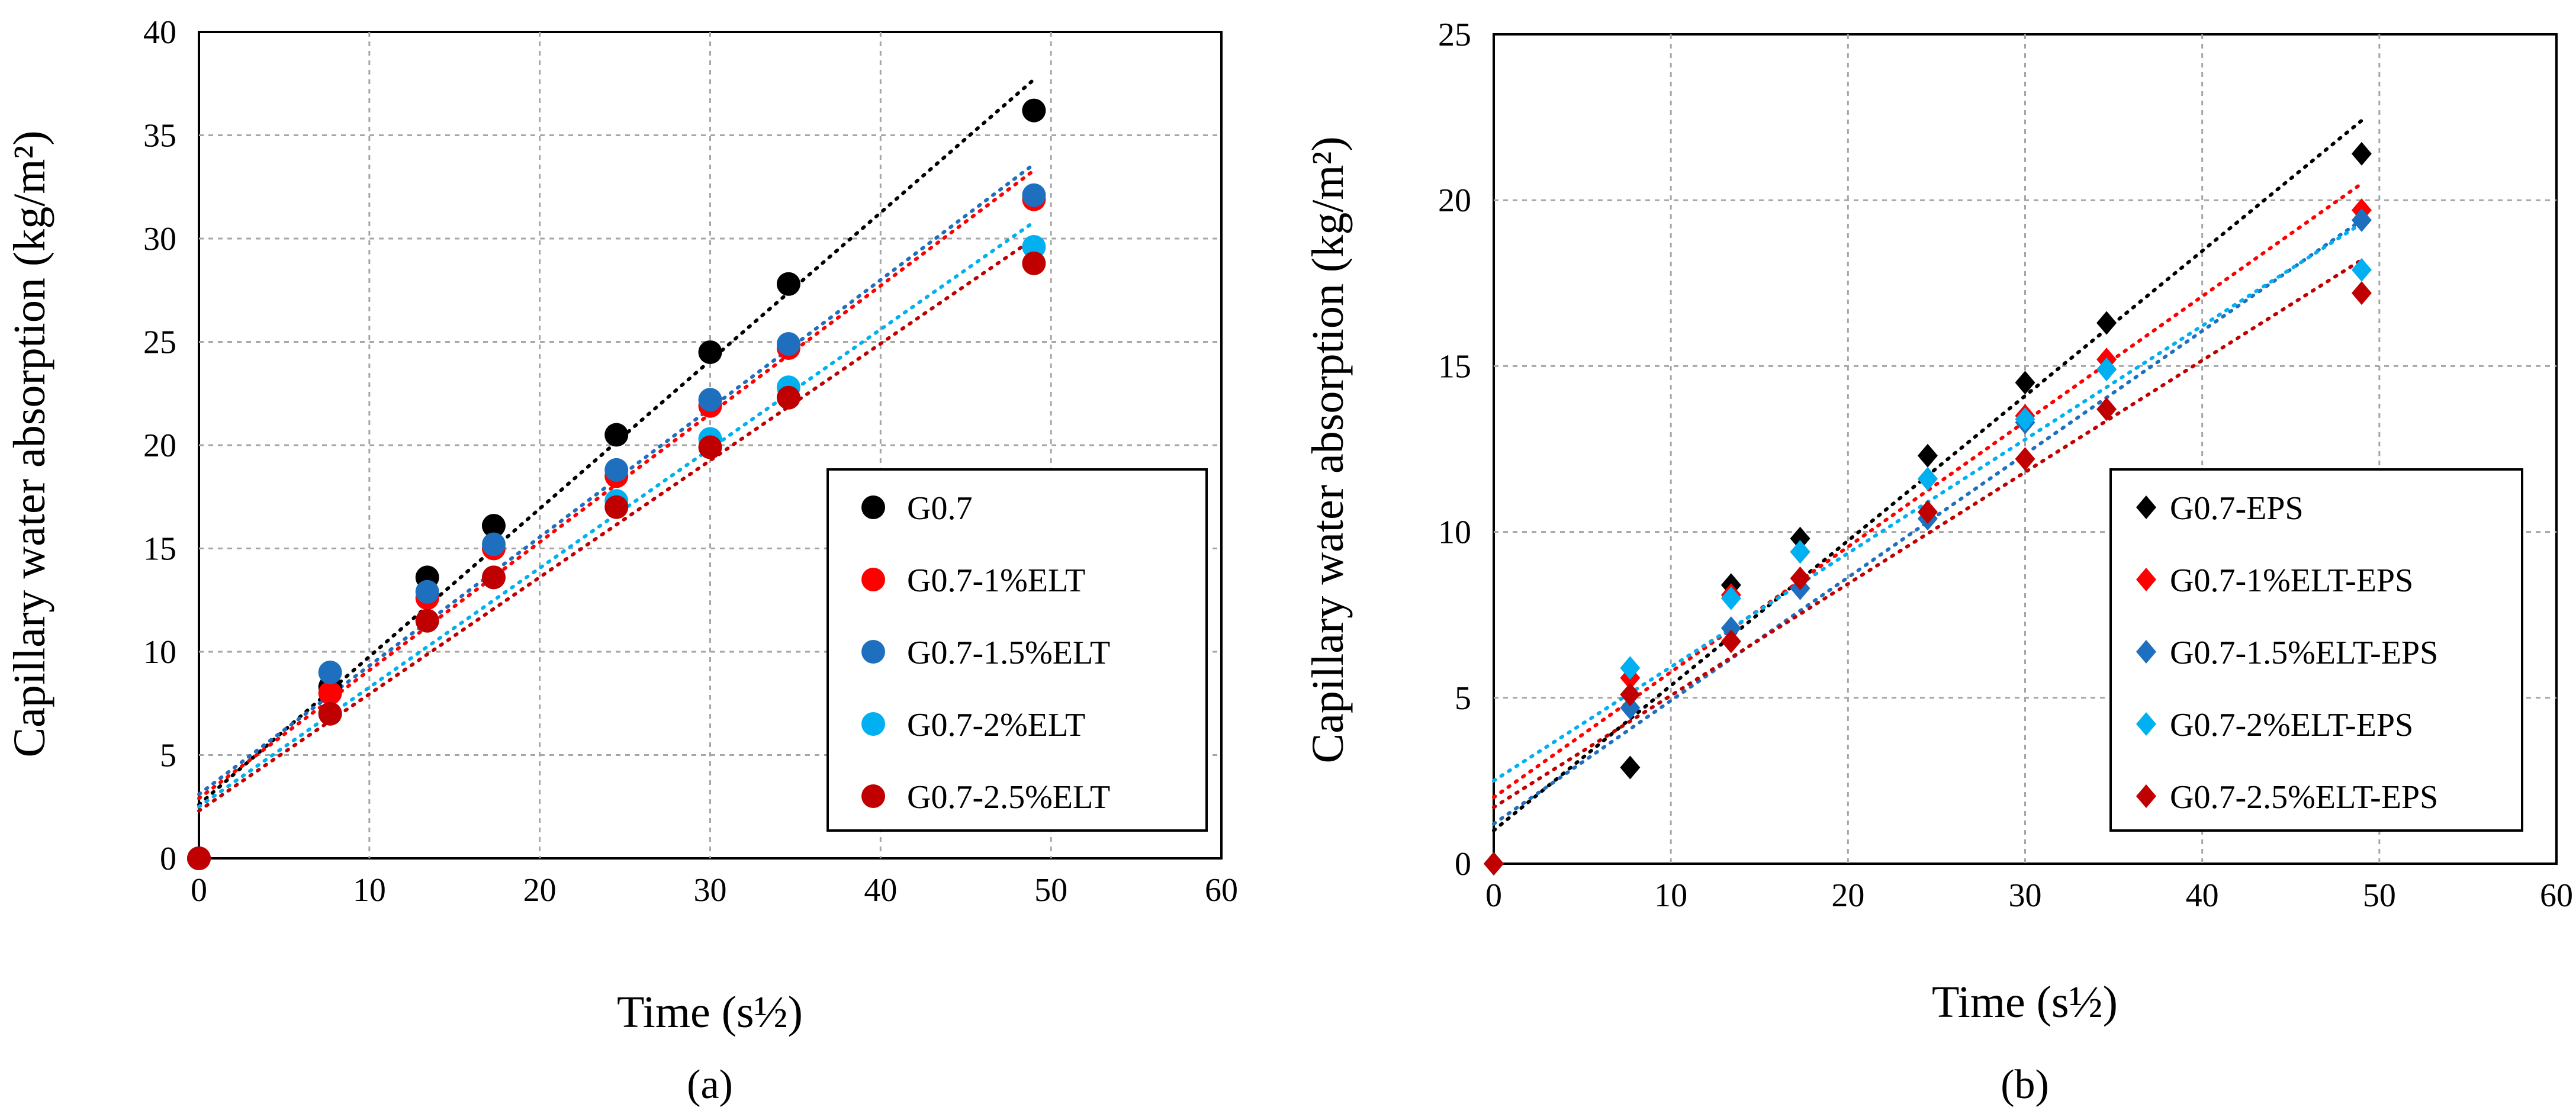 This screenshot has width=2576, height=1120. What do you see at coordinates (159, 342) in the screenshot?
I see `panel-a-y-tick-label: 25` at bounding box center [159, 342].